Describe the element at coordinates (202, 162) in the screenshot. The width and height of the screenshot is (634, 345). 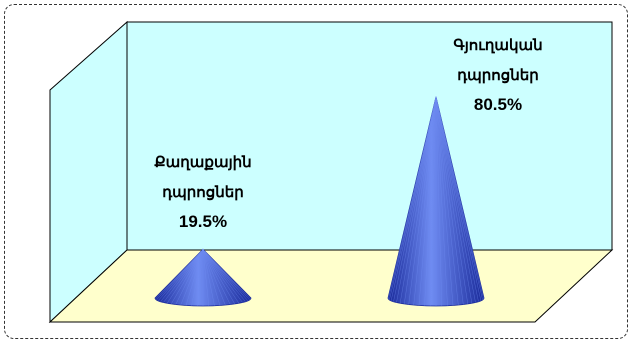
I see `cone-1-label-line-1: Քաղաքային` at that location.